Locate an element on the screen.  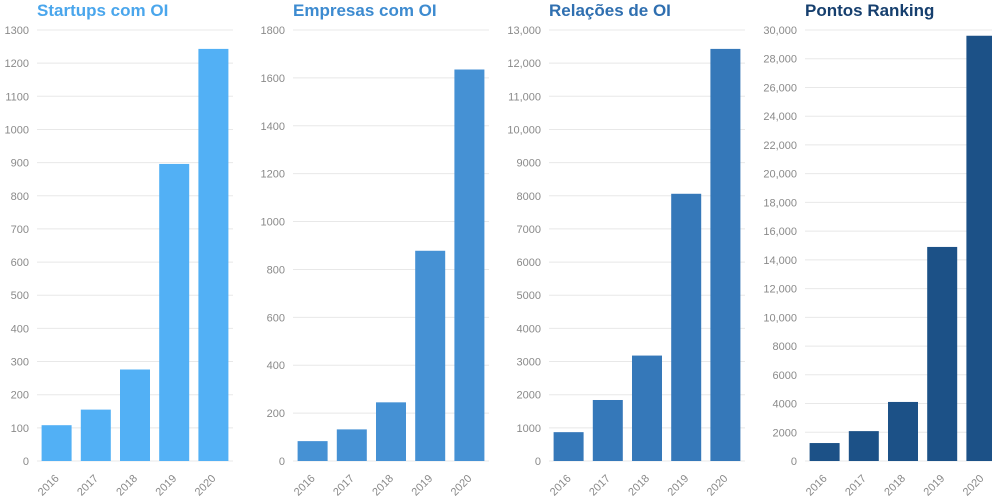
y-tick-label: 24,000 is located at coordinates (780, 117).